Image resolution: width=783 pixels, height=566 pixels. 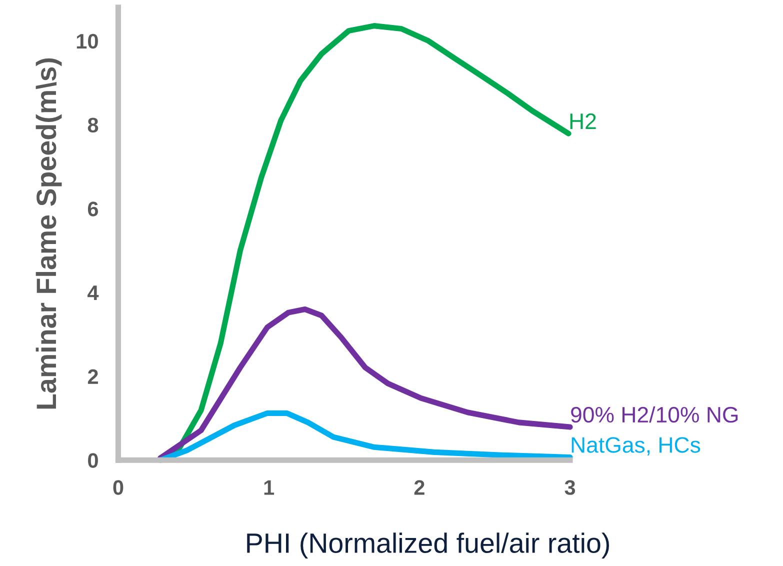 What do you see at coordinates (636, 446) in the screenshot?
I see `series-label: NatGas, HCs` at bounding box center [636, 446].